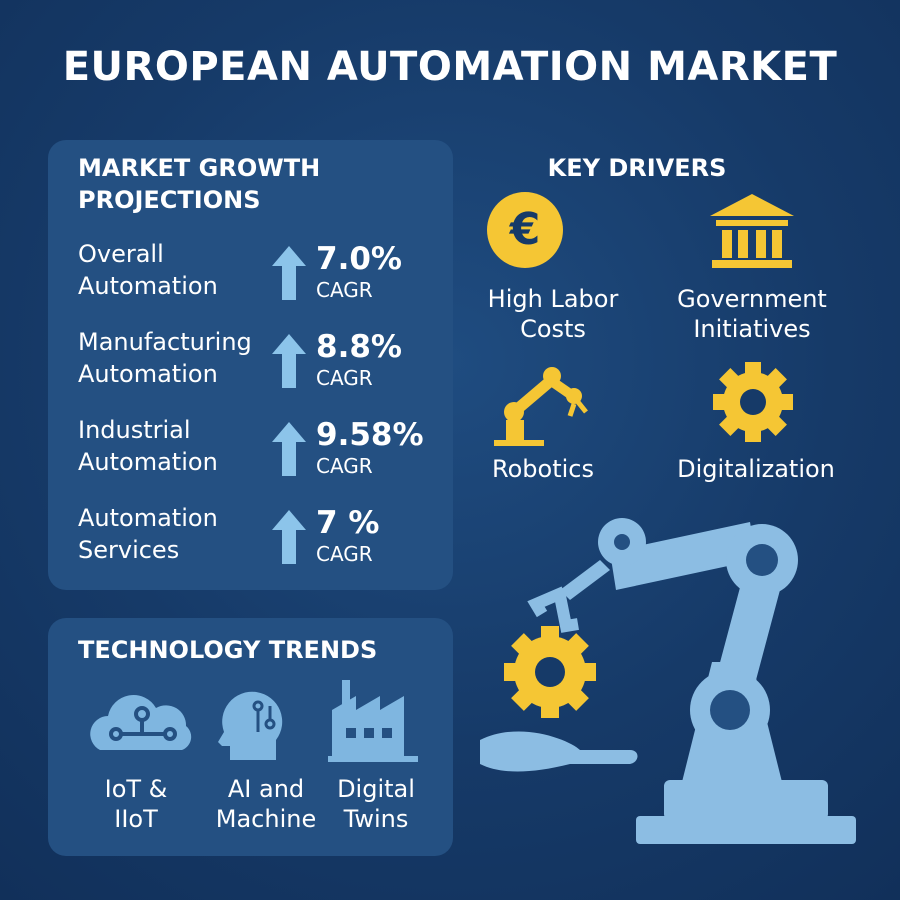  What do you see at coordinates (637, 168) in the screenshot?
I see `drivers-heading: KEY DRIVERS` at bounding box center [637, 168].